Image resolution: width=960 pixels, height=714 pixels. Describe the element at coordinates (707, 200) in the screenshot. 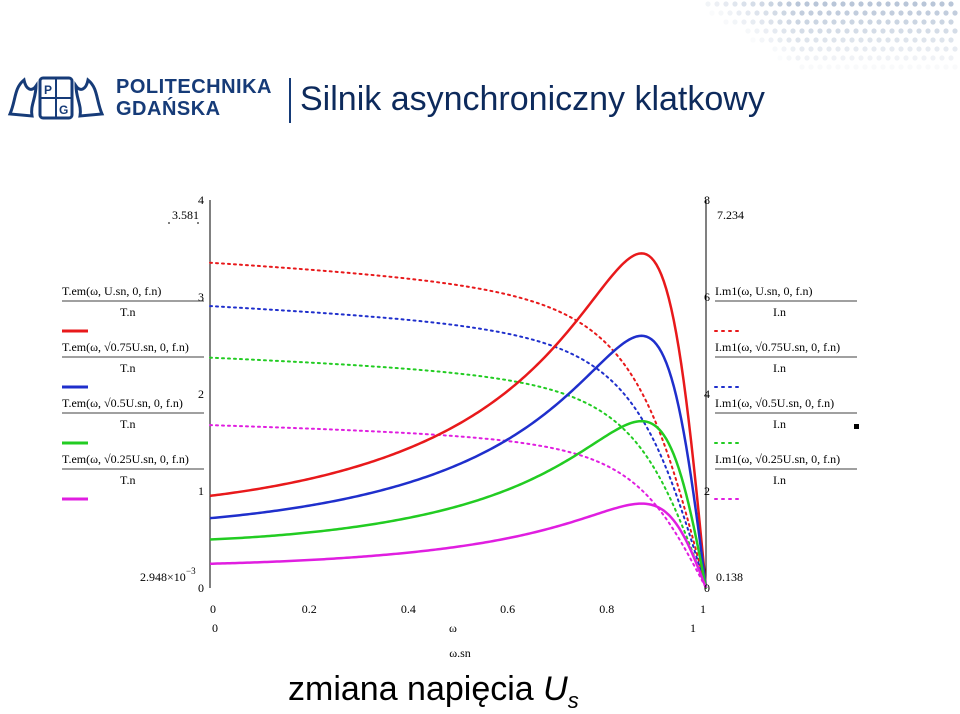

I see `y-right-tick-label: 8` at that location.